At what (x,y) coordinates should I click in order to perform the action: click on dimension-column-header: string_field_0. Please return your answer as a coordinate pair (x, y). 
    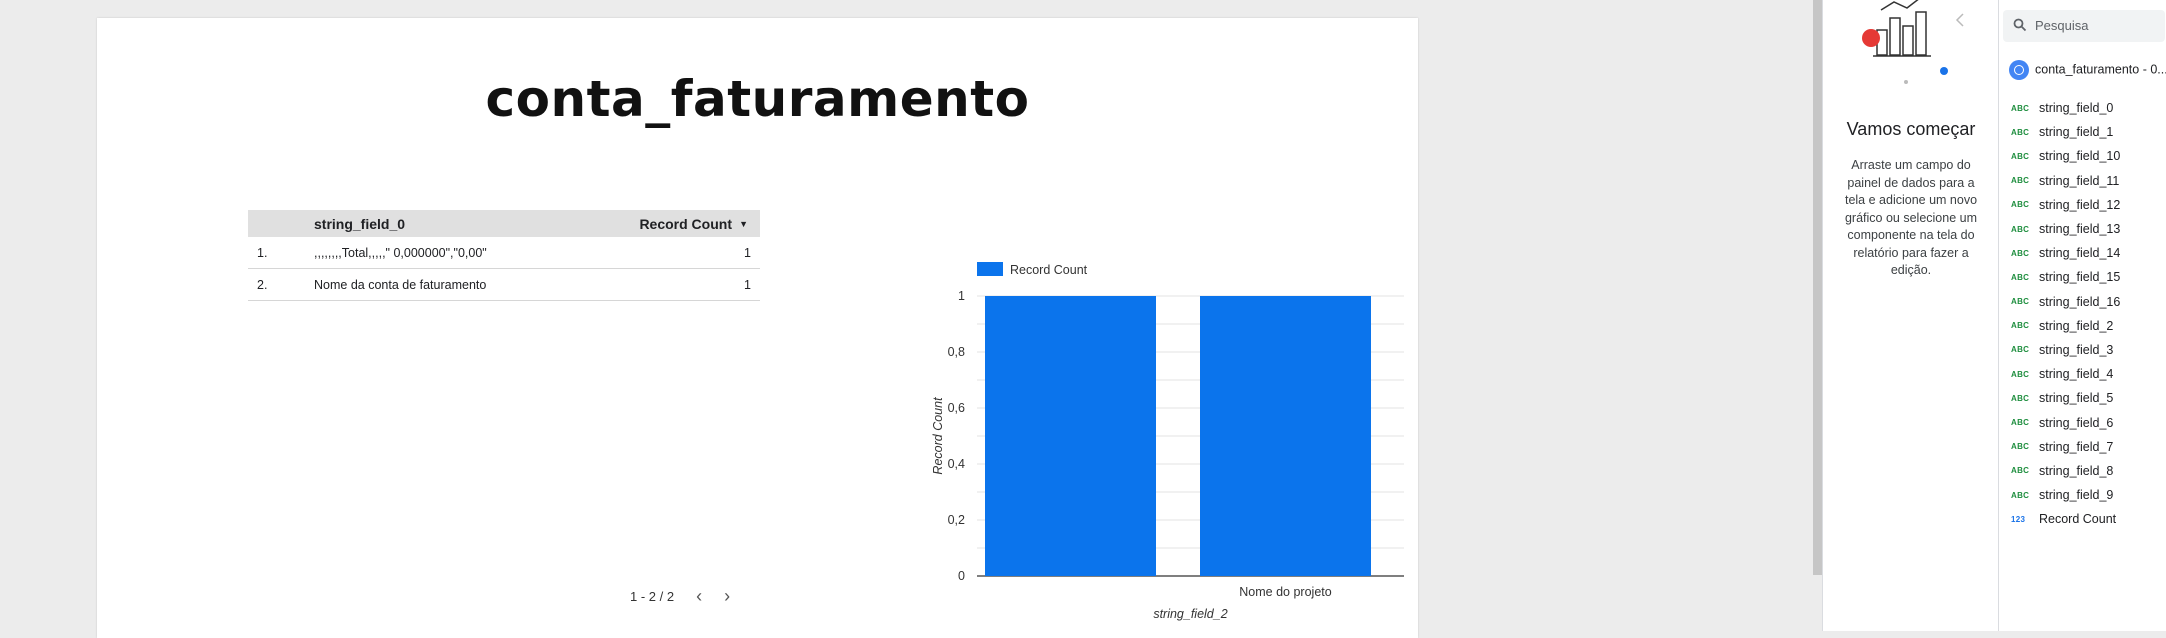
    Looking at the image, I should click on (360, 224).